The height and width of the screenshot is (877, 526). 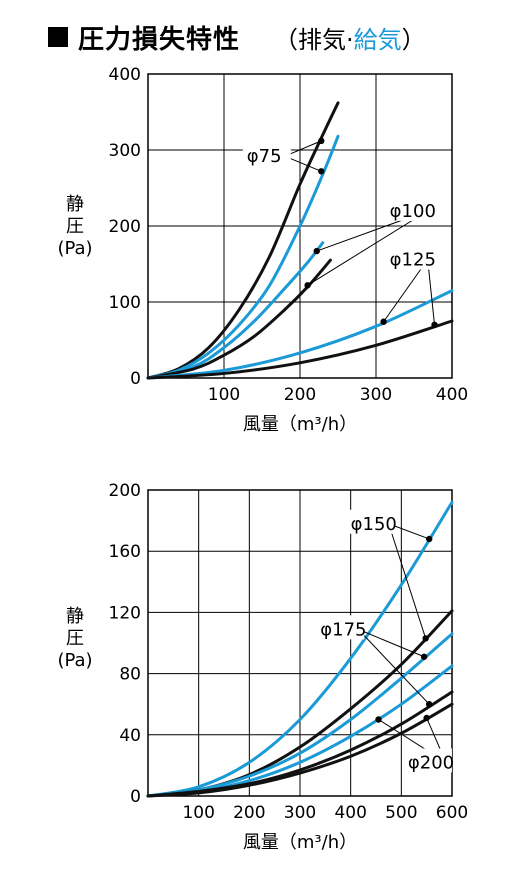 What do you see at coordinates (286, 39) in the screenshot?
I see `paren-open: （` at bounding box center [286, 39].